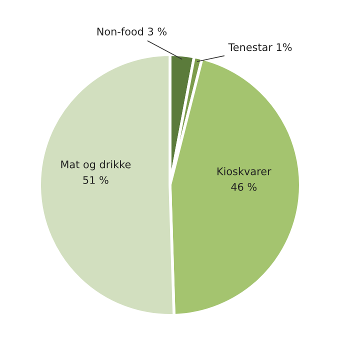  What do you see at coordinates (132, 31) in the screenshot?
I see `slice-label: Non-food 3 %` at bounding box center [132, 31].